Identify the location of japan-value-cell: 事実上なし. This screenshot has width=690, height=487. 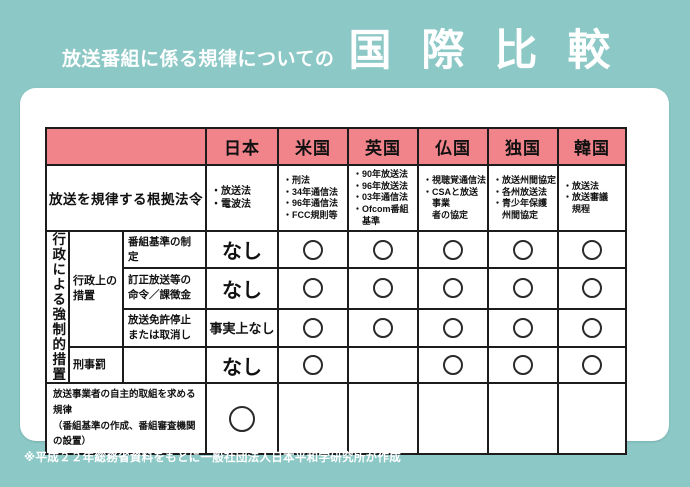
(242, 328).